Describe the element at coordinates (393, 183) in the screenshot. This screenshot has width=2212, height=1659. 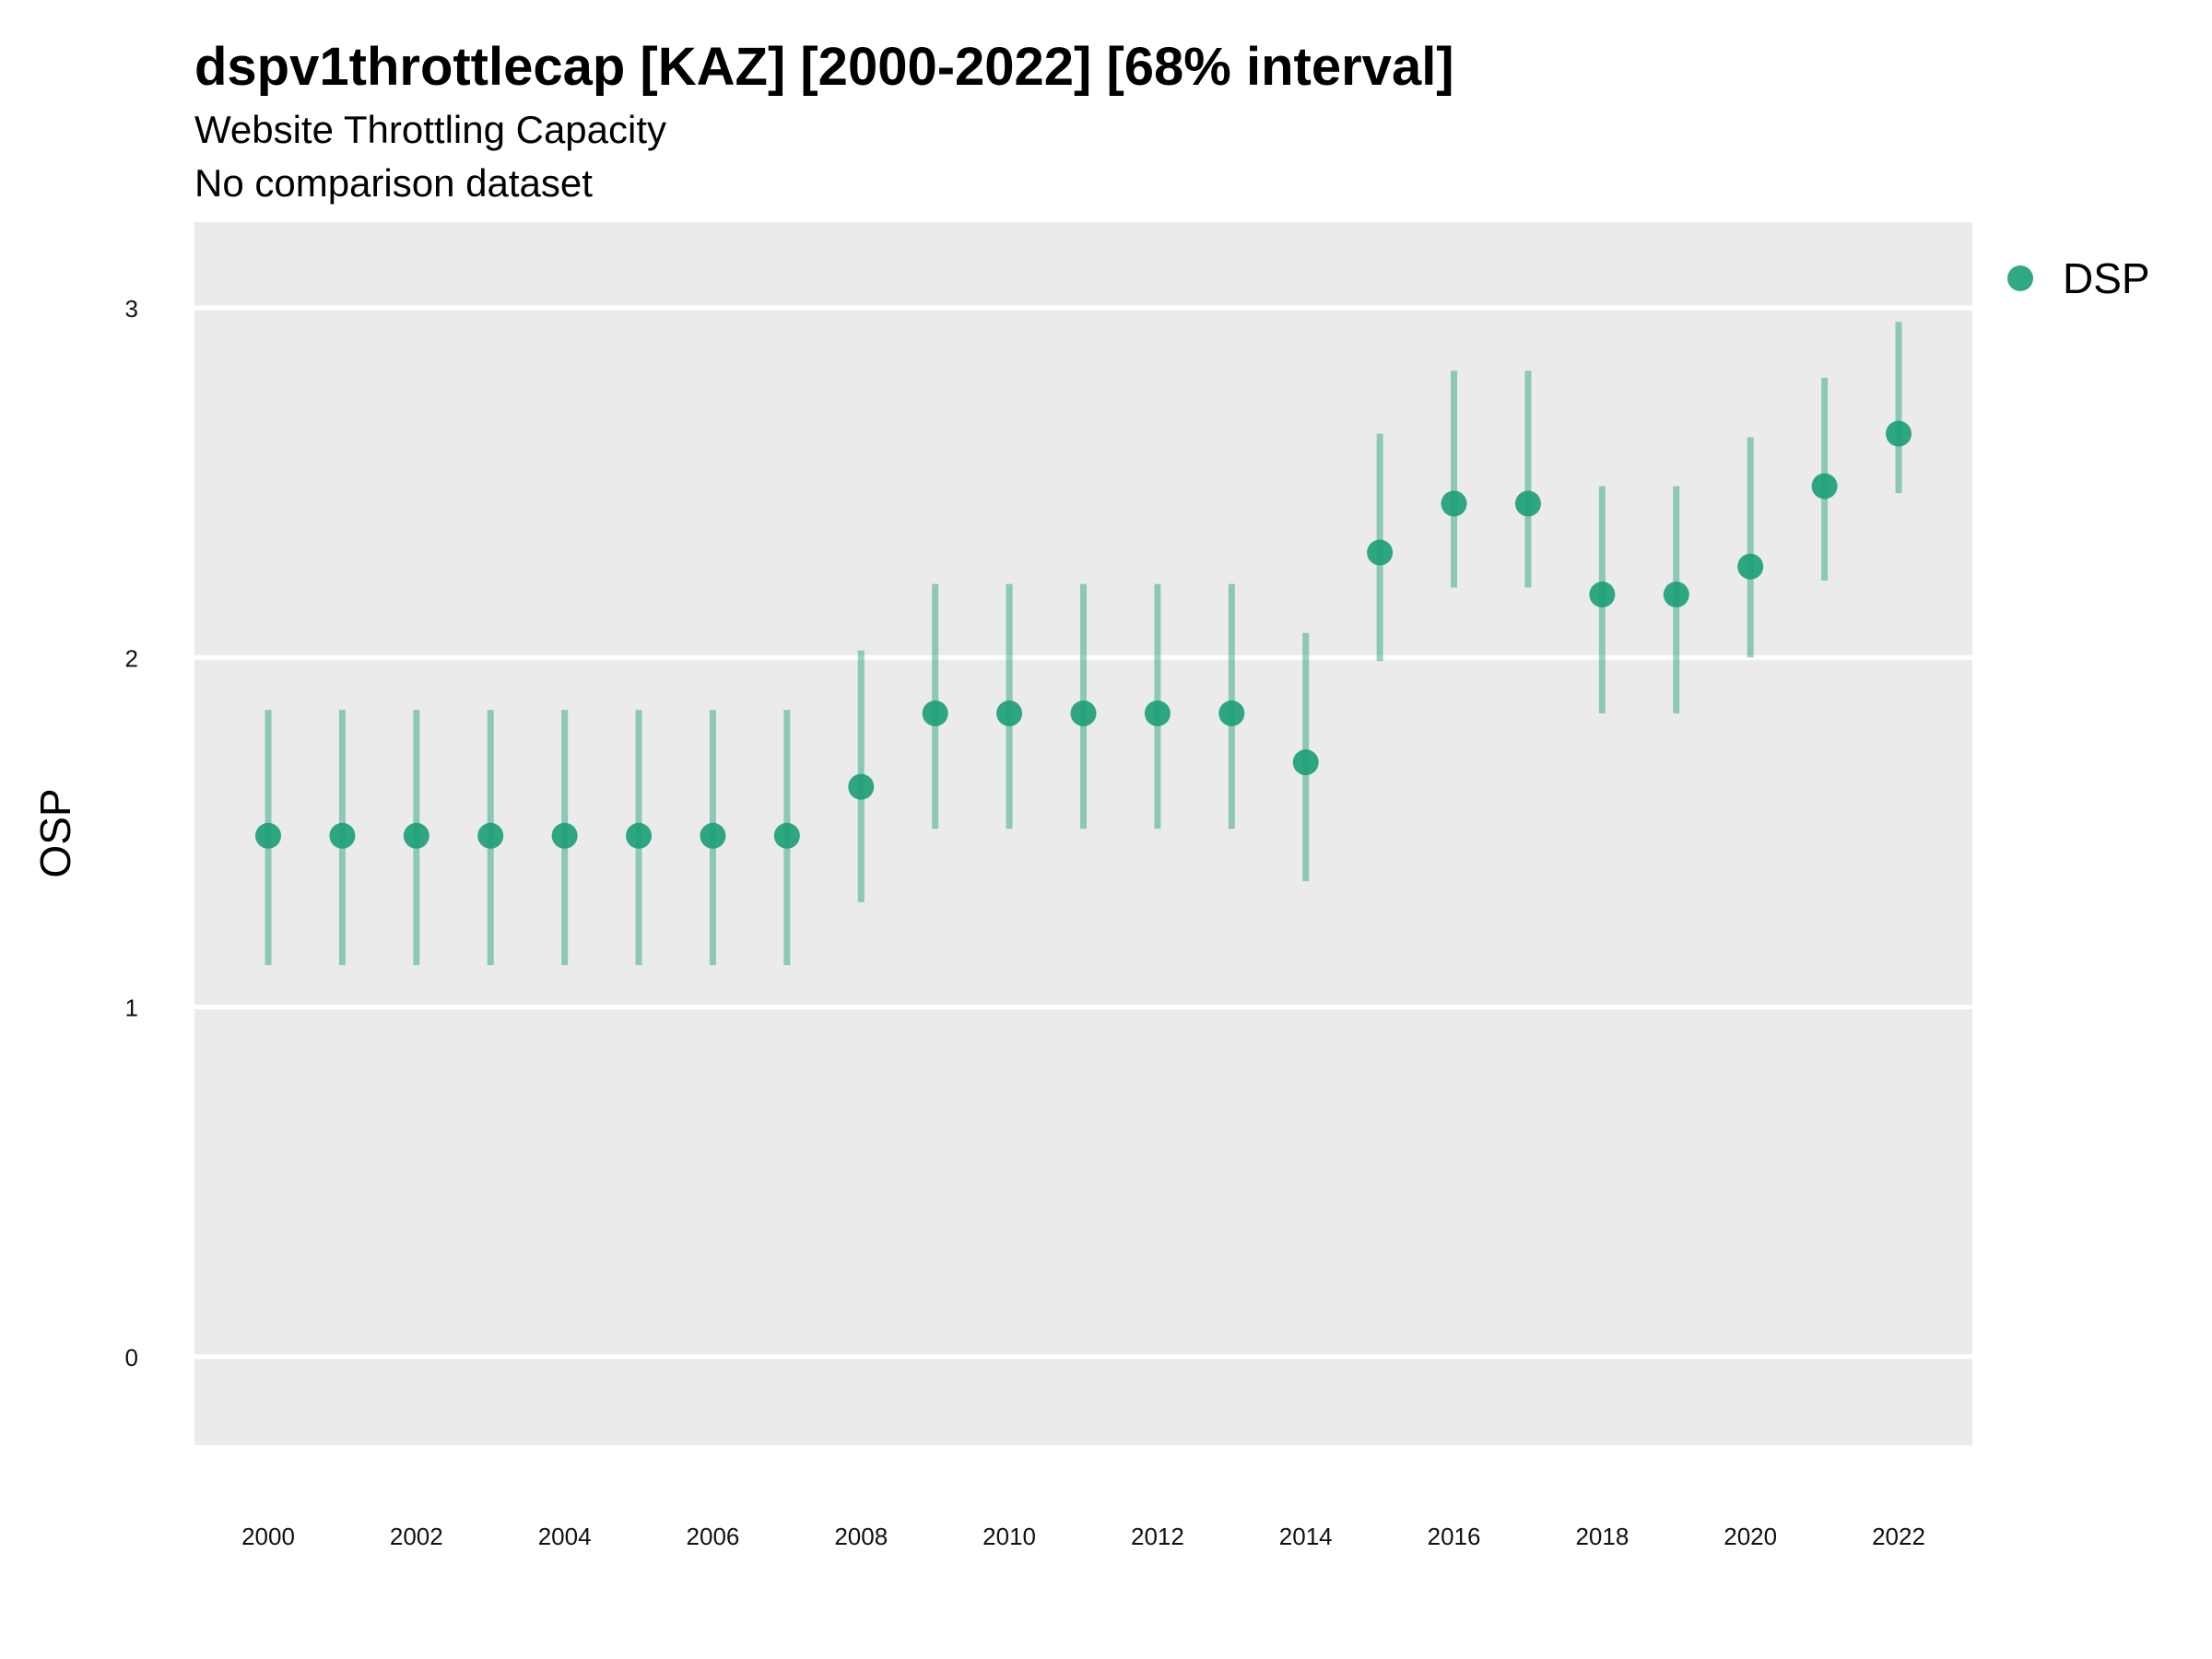
I see `chart-caption: No comparison dataset` at that location.